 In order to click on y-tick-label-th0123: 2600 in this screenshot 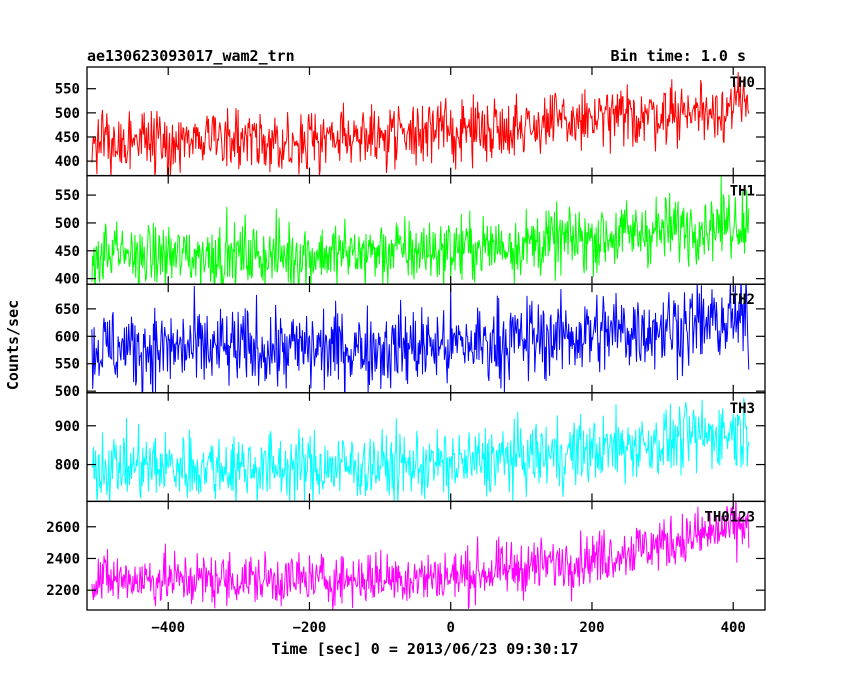, I will do `click(63, 528)`.